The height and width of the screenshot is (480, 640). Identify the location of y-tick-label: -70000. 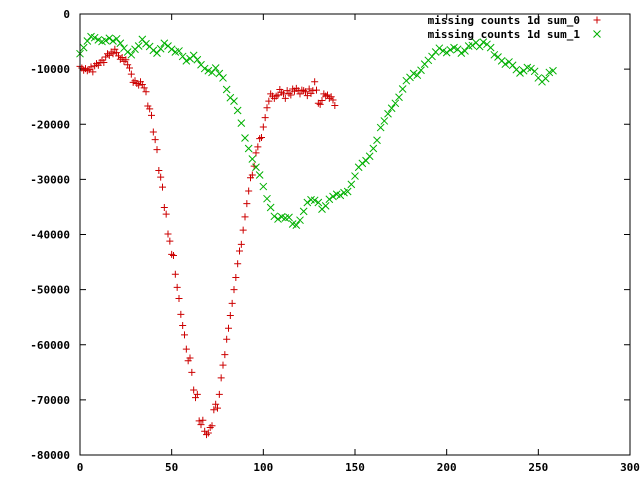
(50, 400).